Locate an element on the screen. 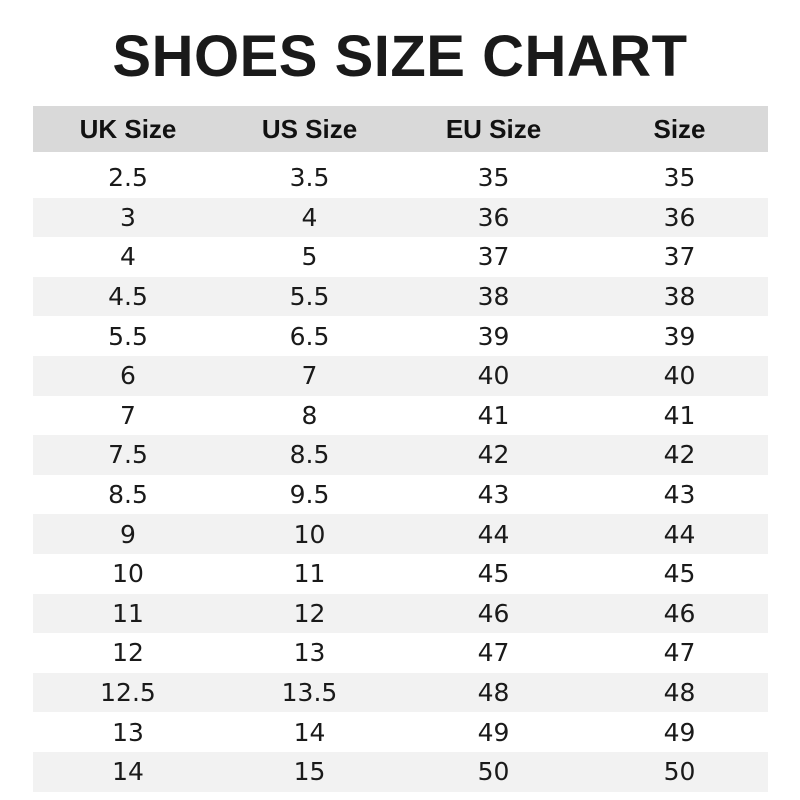 The width and height of the screenshot is (800, 800). table-cell: 2.5 is located at coordinates (128, 178).